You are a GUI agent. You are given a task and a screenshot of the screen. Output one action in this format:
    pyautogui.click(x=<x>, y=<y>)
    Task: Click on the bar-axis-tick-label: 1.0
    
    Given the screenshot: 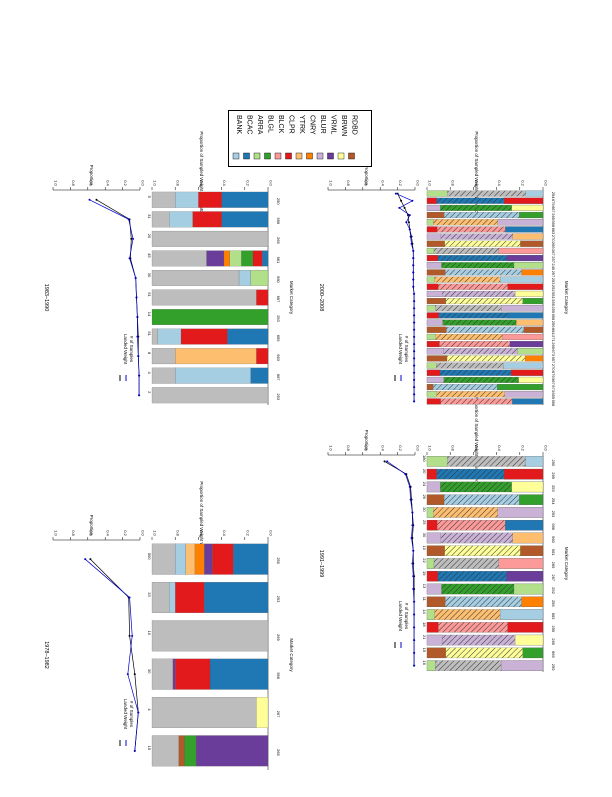 What is the action you would take?
    pyautogui.click(x=155, y=183)
    